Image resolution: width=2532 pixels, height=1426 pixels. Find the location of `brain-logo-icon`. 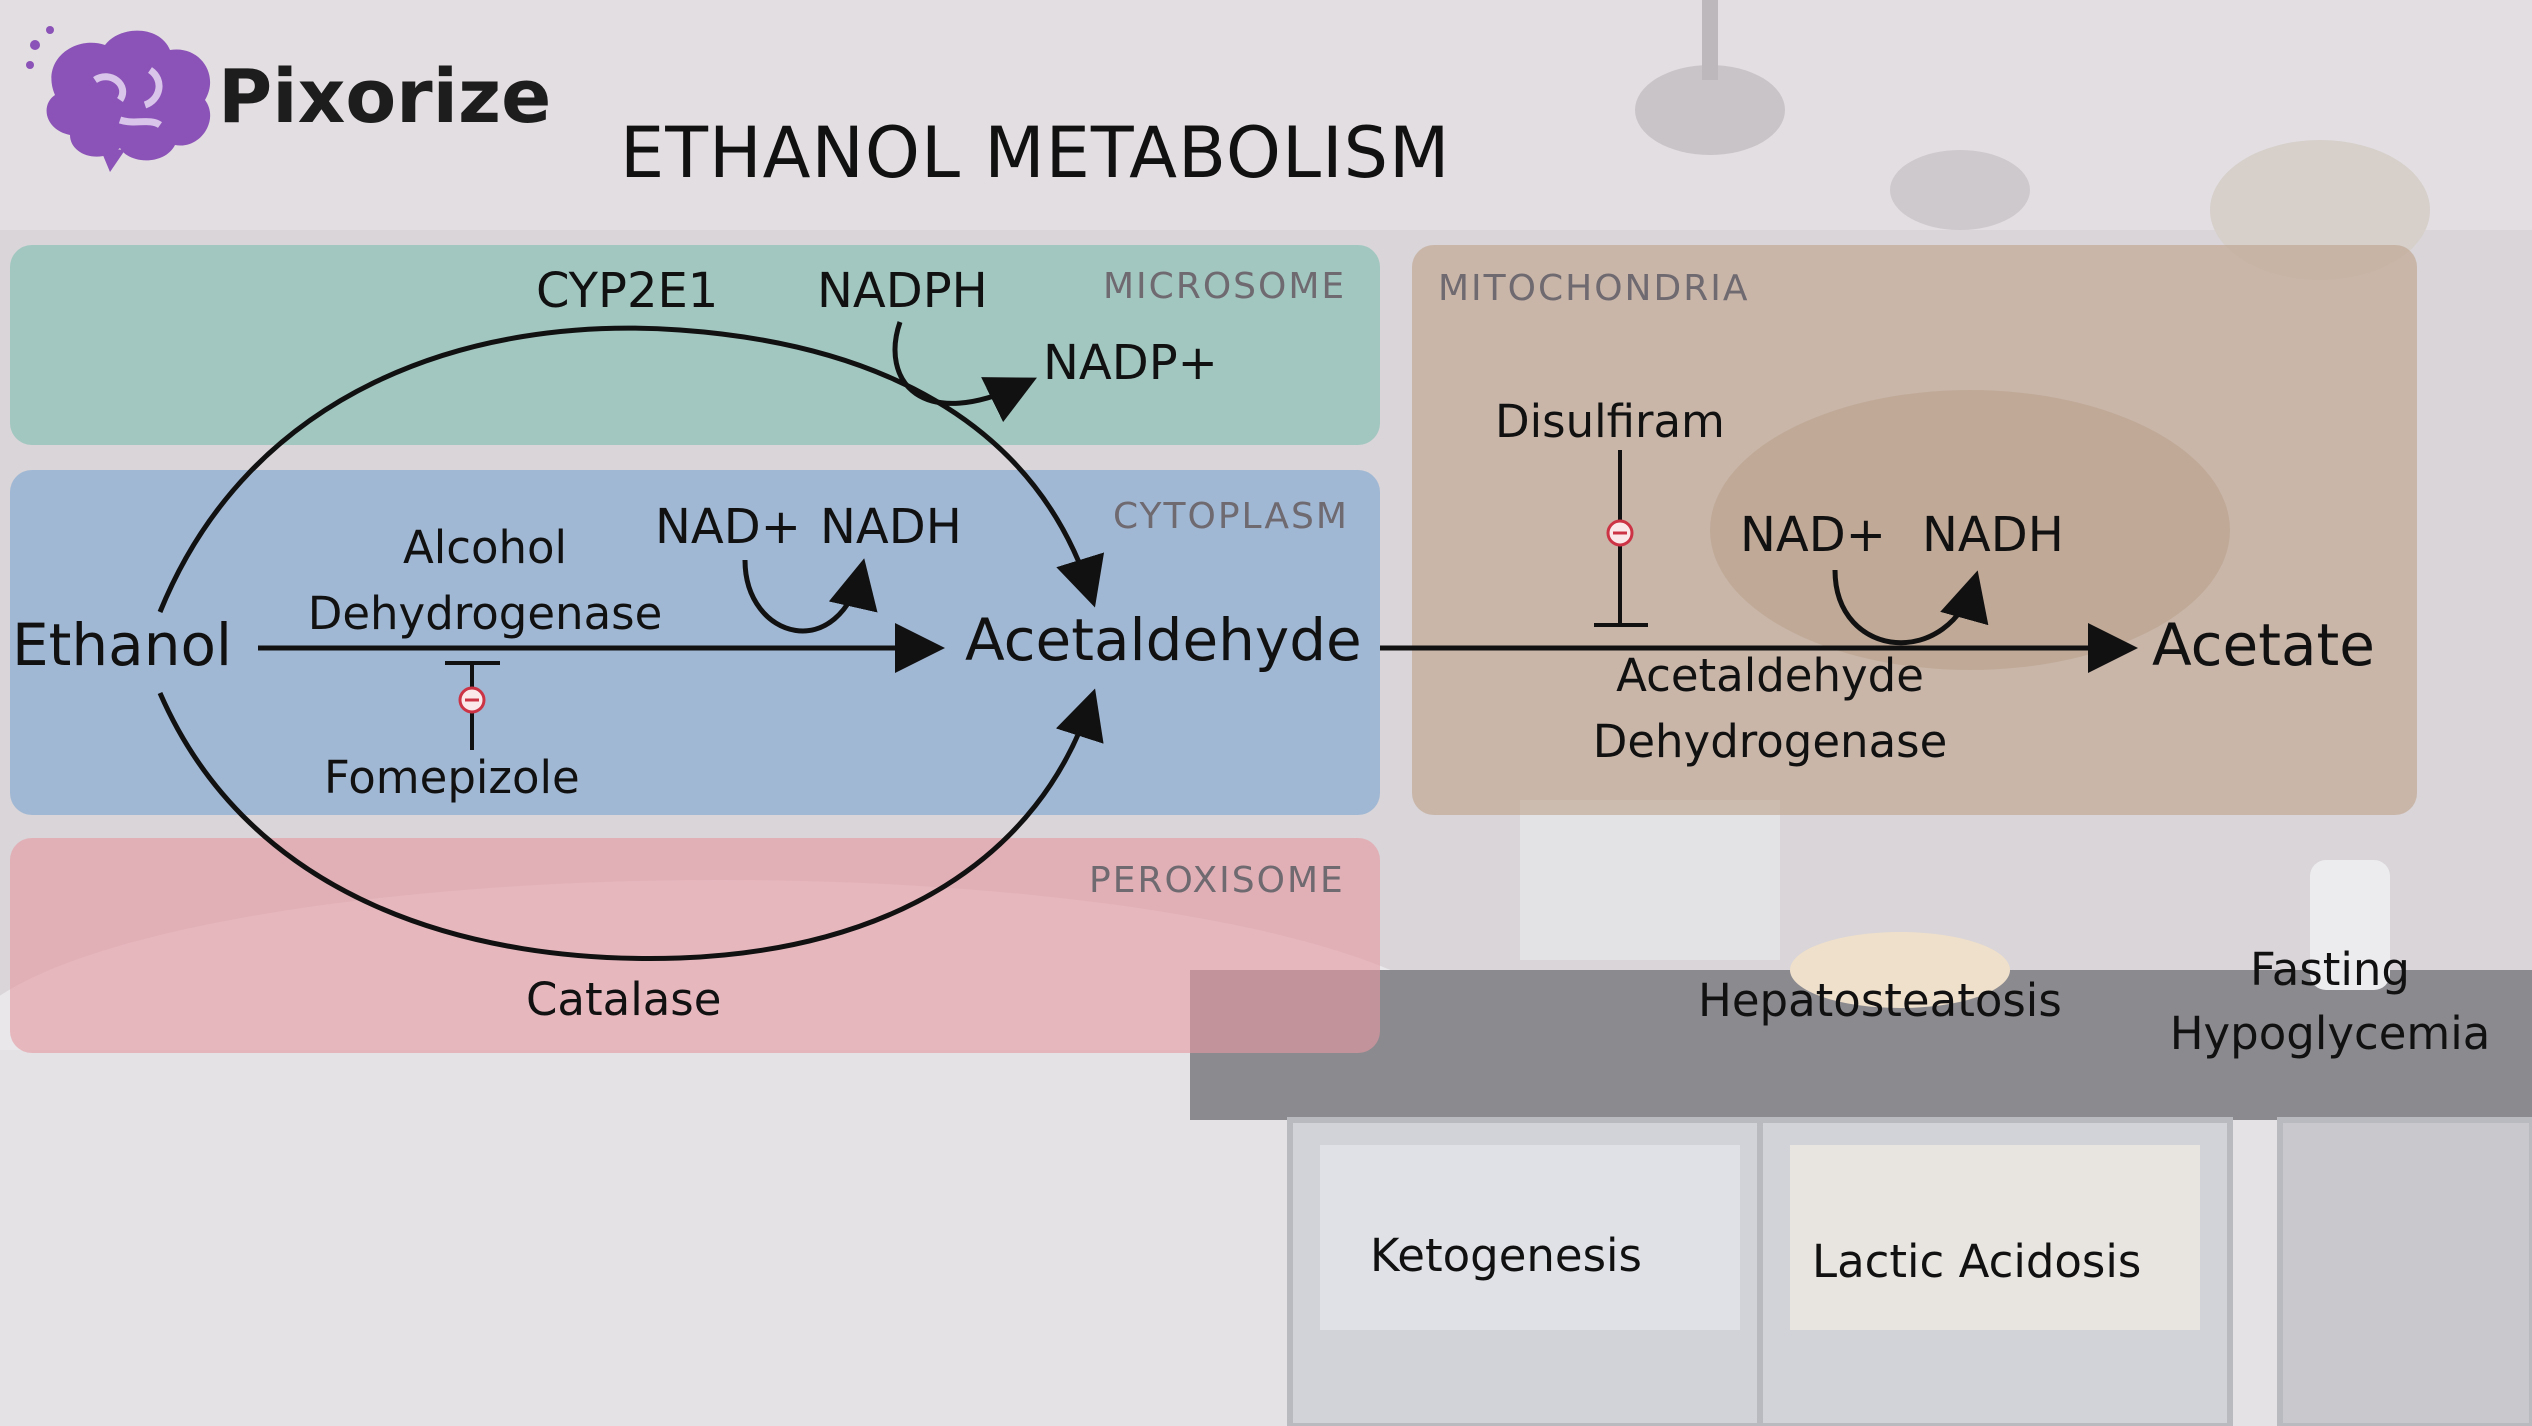

brain-logo-icon is located at coordinates (118, 99).